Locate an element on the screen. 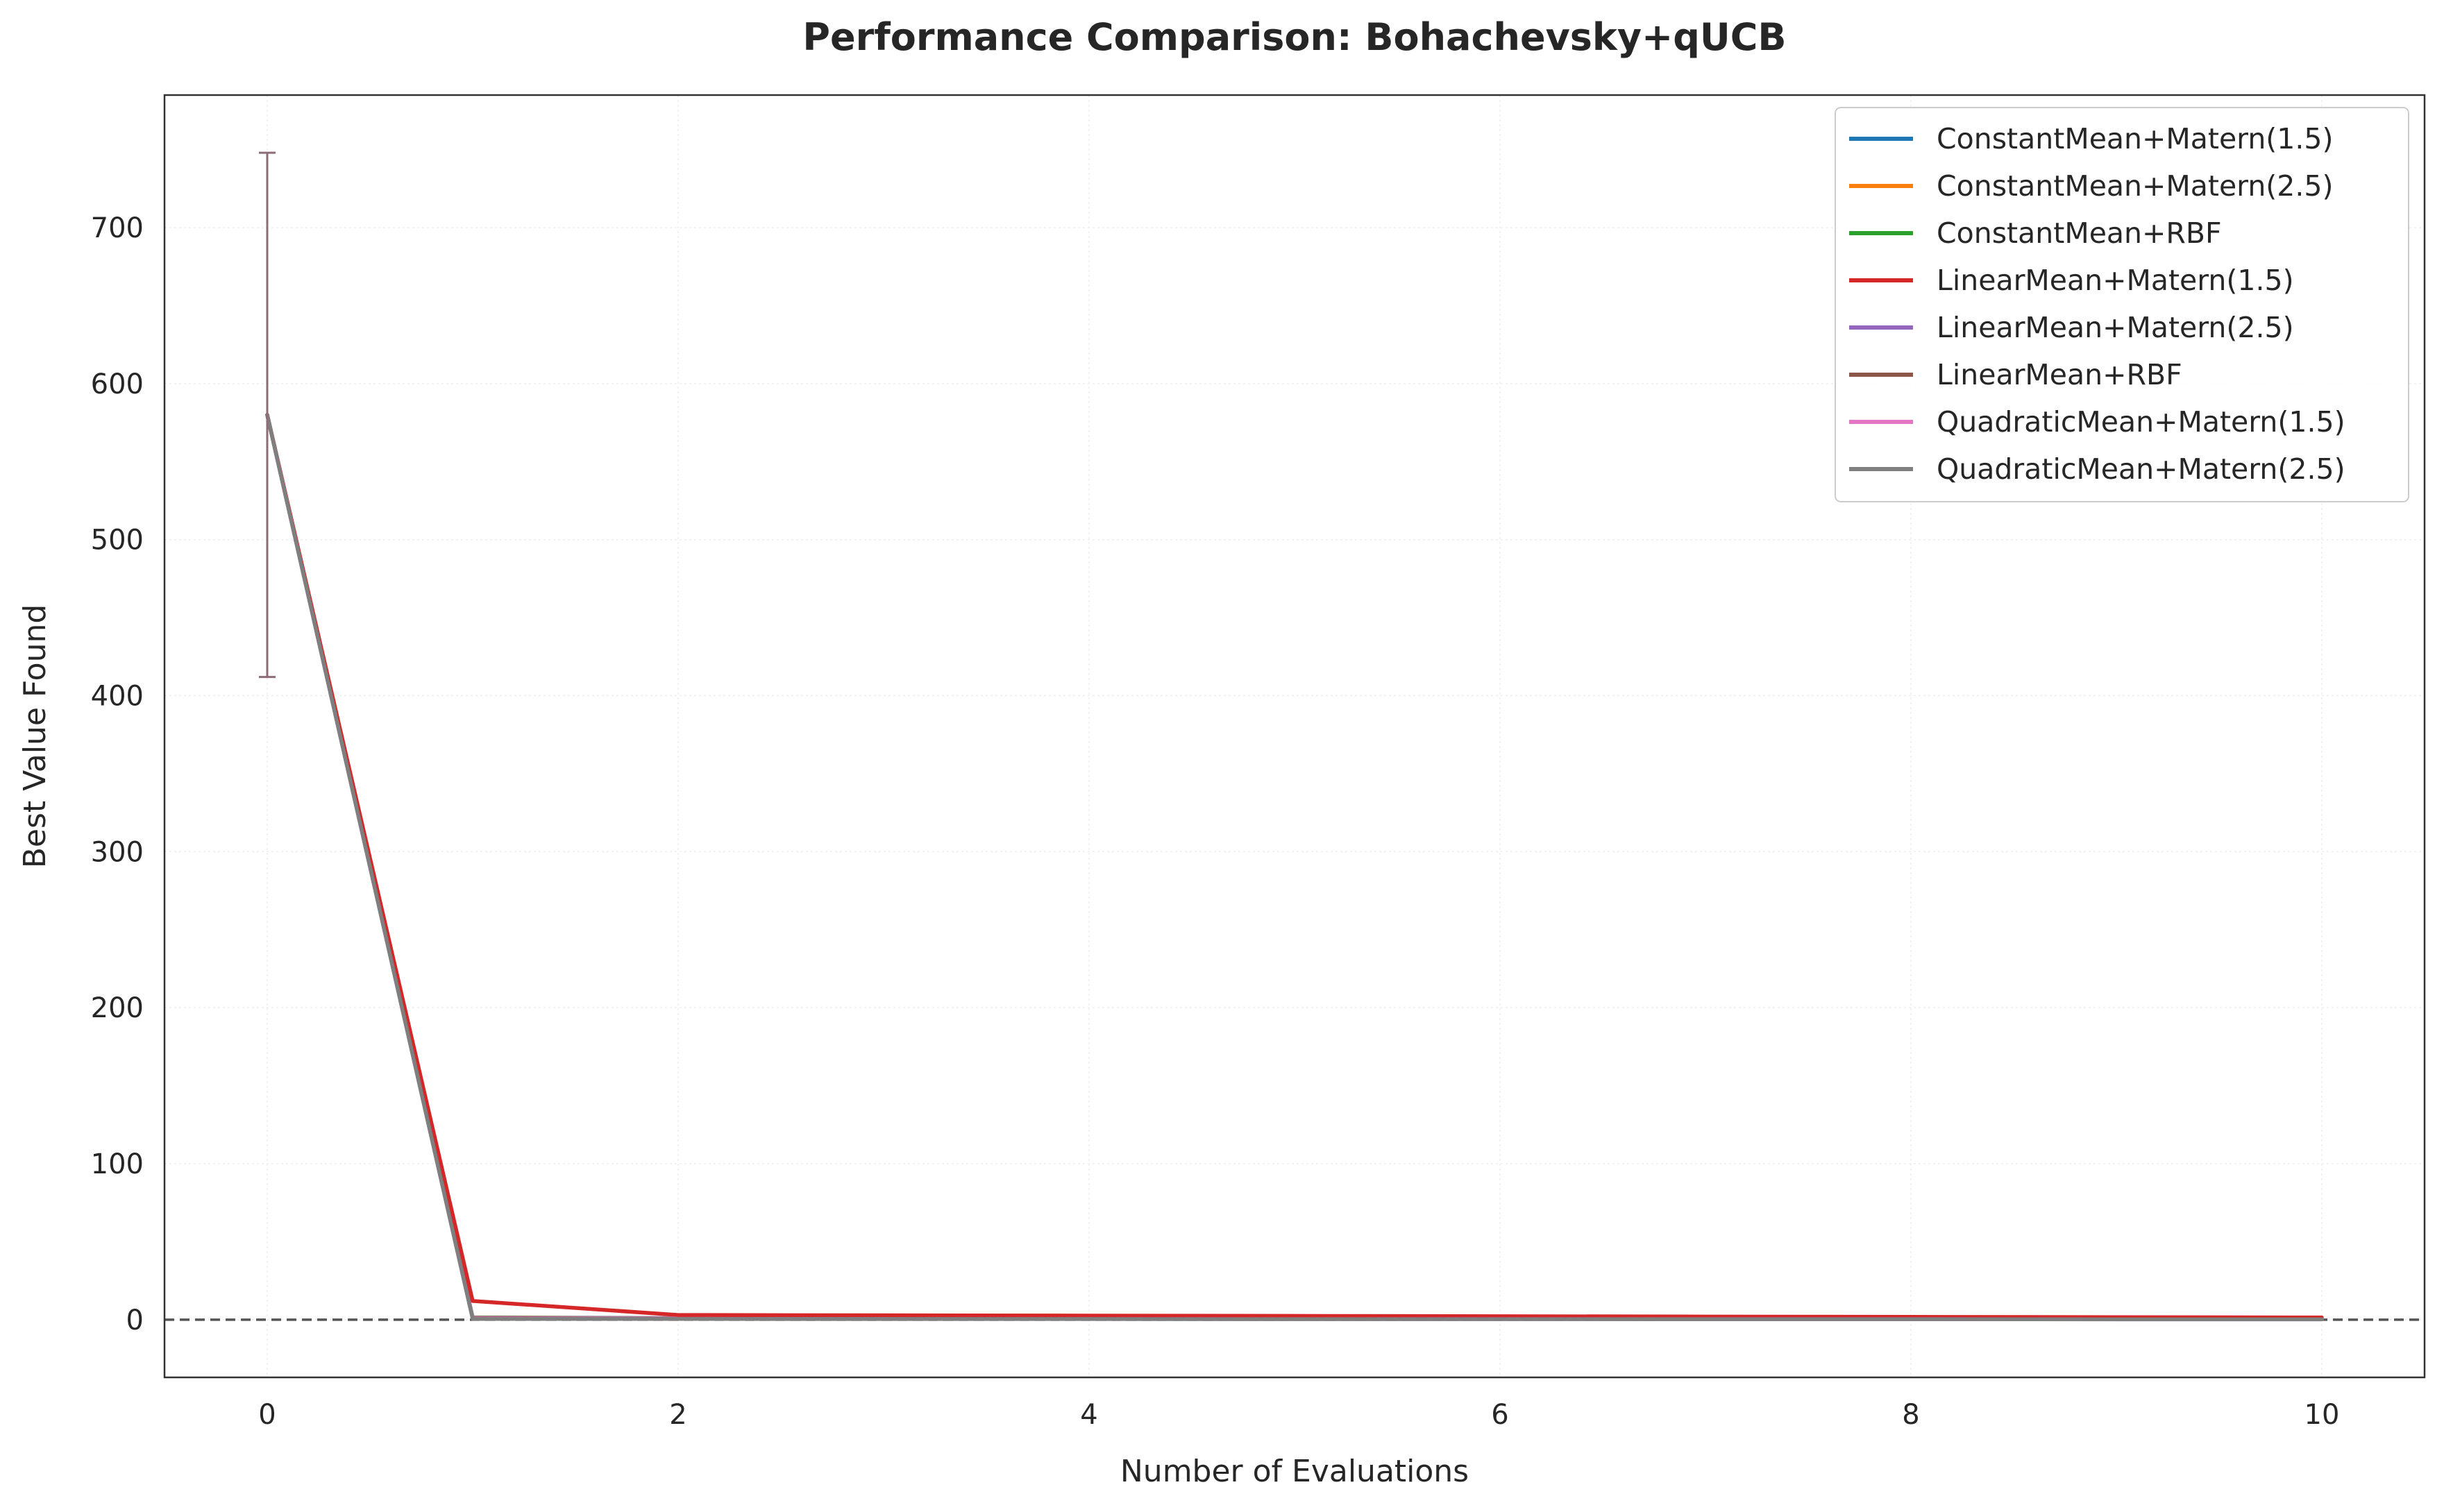  y-tick-label: 100 is located at coordinates (117, 1164).